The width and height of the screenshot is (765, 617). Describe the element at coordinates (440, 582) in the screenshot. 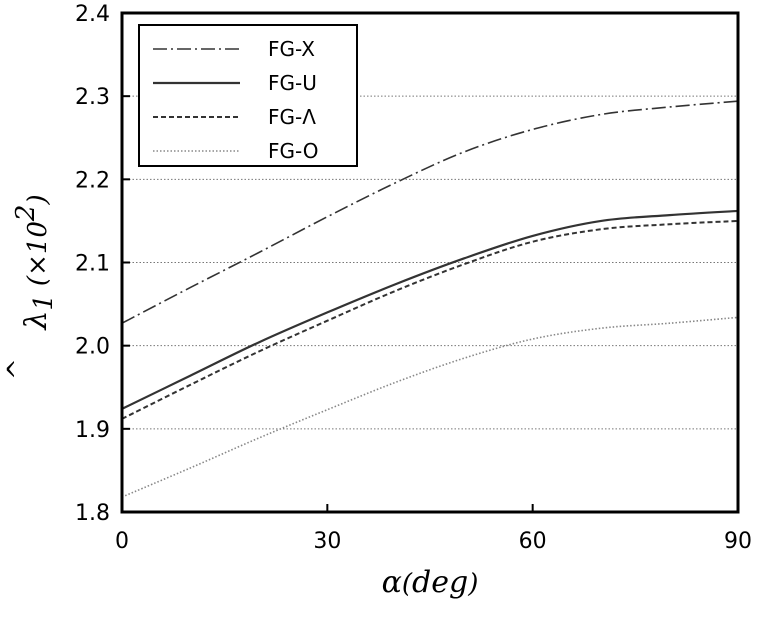

I see `xlabel-deg: deg` at that location.